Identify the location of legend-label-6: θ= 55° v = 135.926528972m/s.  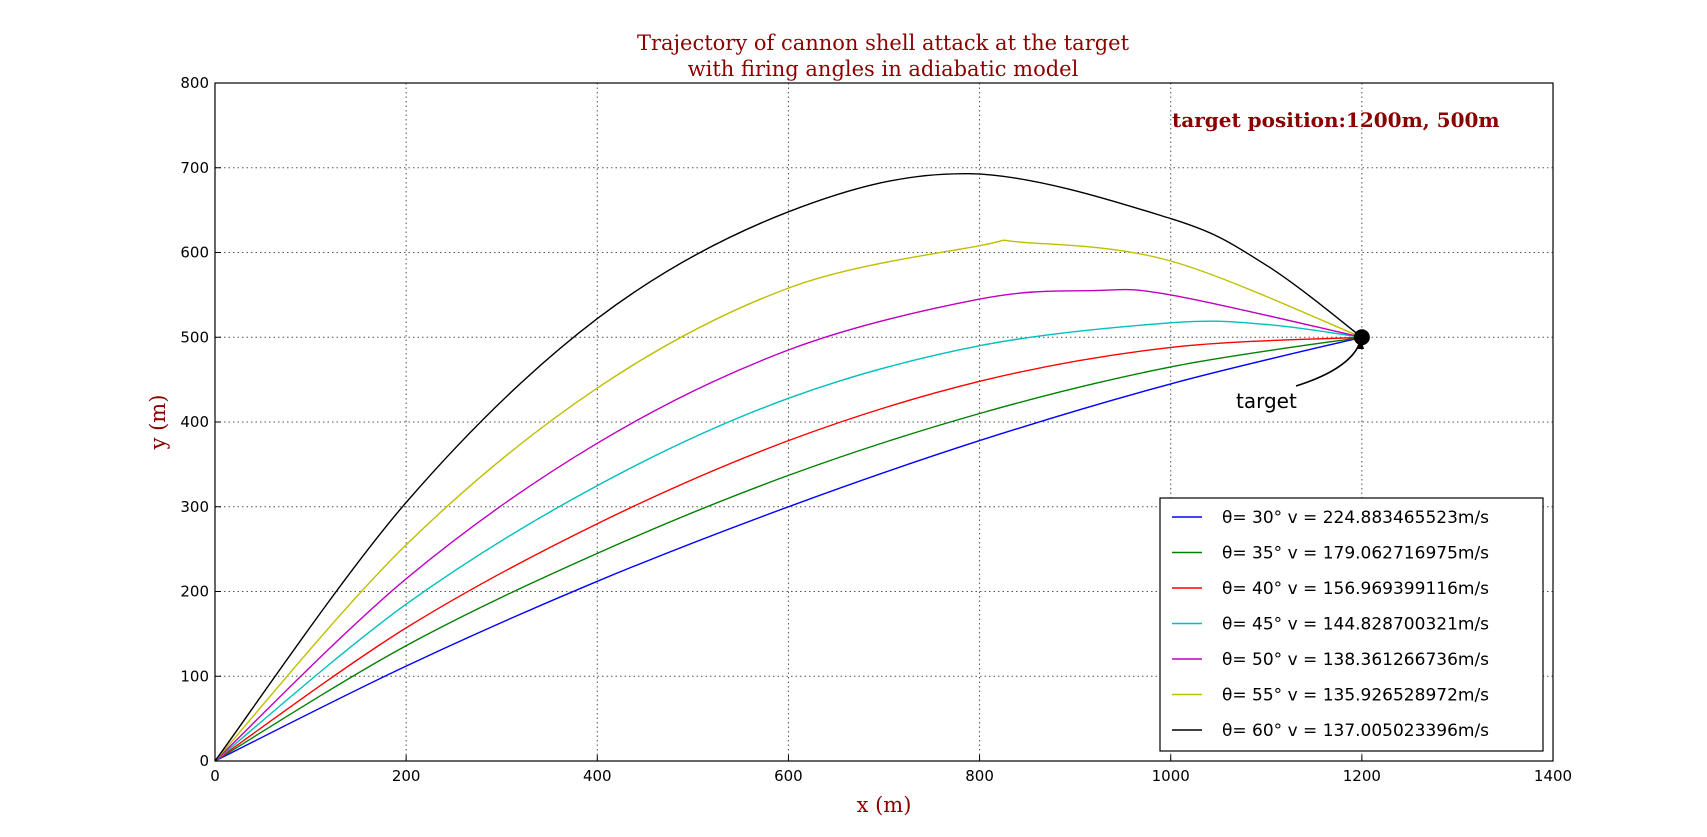
(1355, 696).